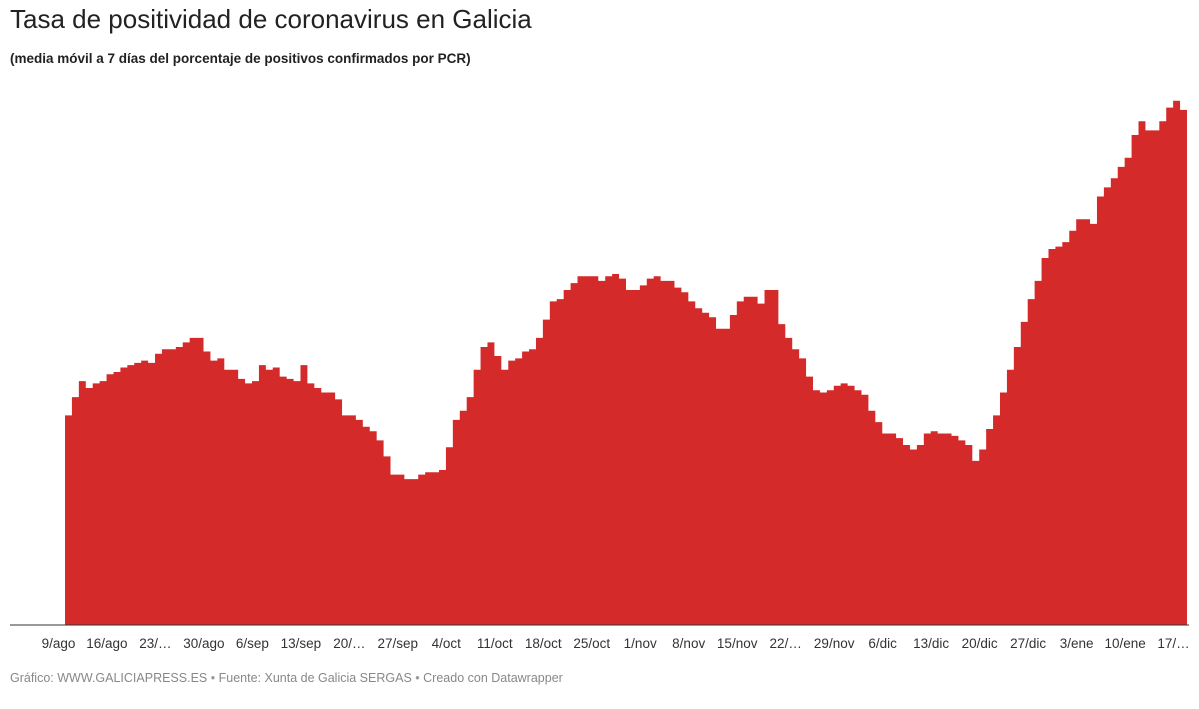 The width and height of the screenshot is (1199, 709). Describe the element at coordinates (882, 643) in the screenshot. I see `x-tick-label: 6/dic` at that location.